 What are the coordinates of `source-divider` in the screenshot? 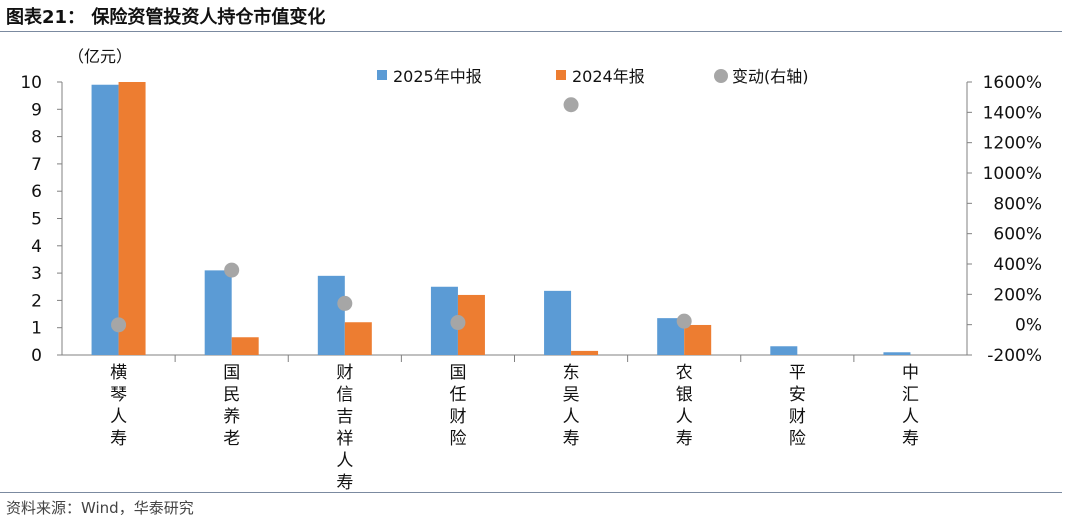 It's located at (531, 492).